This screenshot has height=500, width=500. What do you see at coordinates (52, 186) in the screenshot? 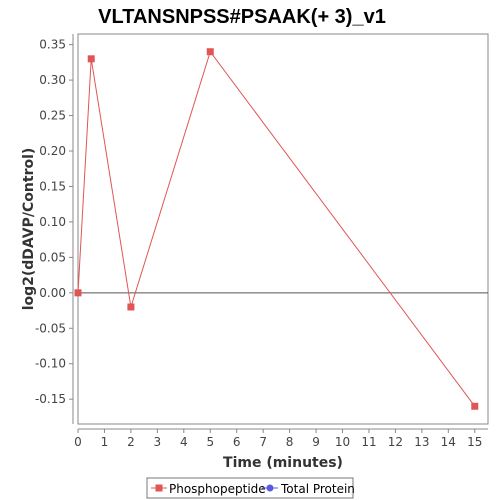
I see `y-tick-label: 0.15` at bounding box center [52, 186].